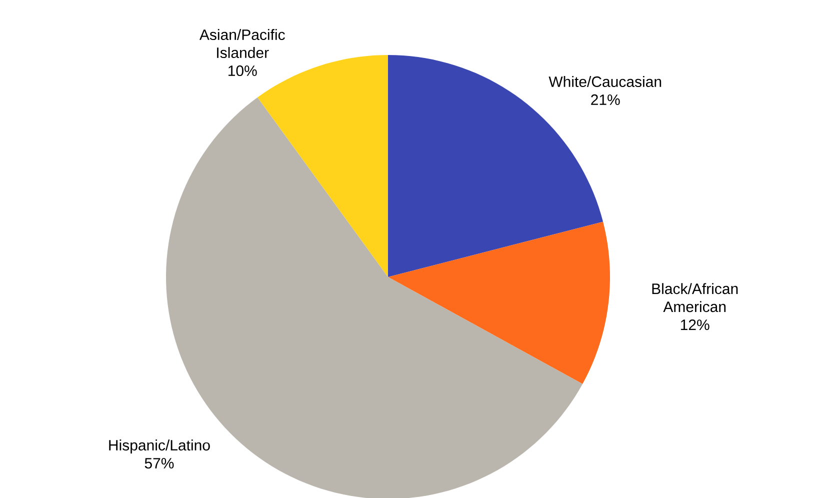 Image resolution: width=813 pixels, height=498 pixels. What do you see at coordinates (159, 447) in the screenshot?
I see `slice-label: Hispanic/Latino` at bounding box center [159, 447].